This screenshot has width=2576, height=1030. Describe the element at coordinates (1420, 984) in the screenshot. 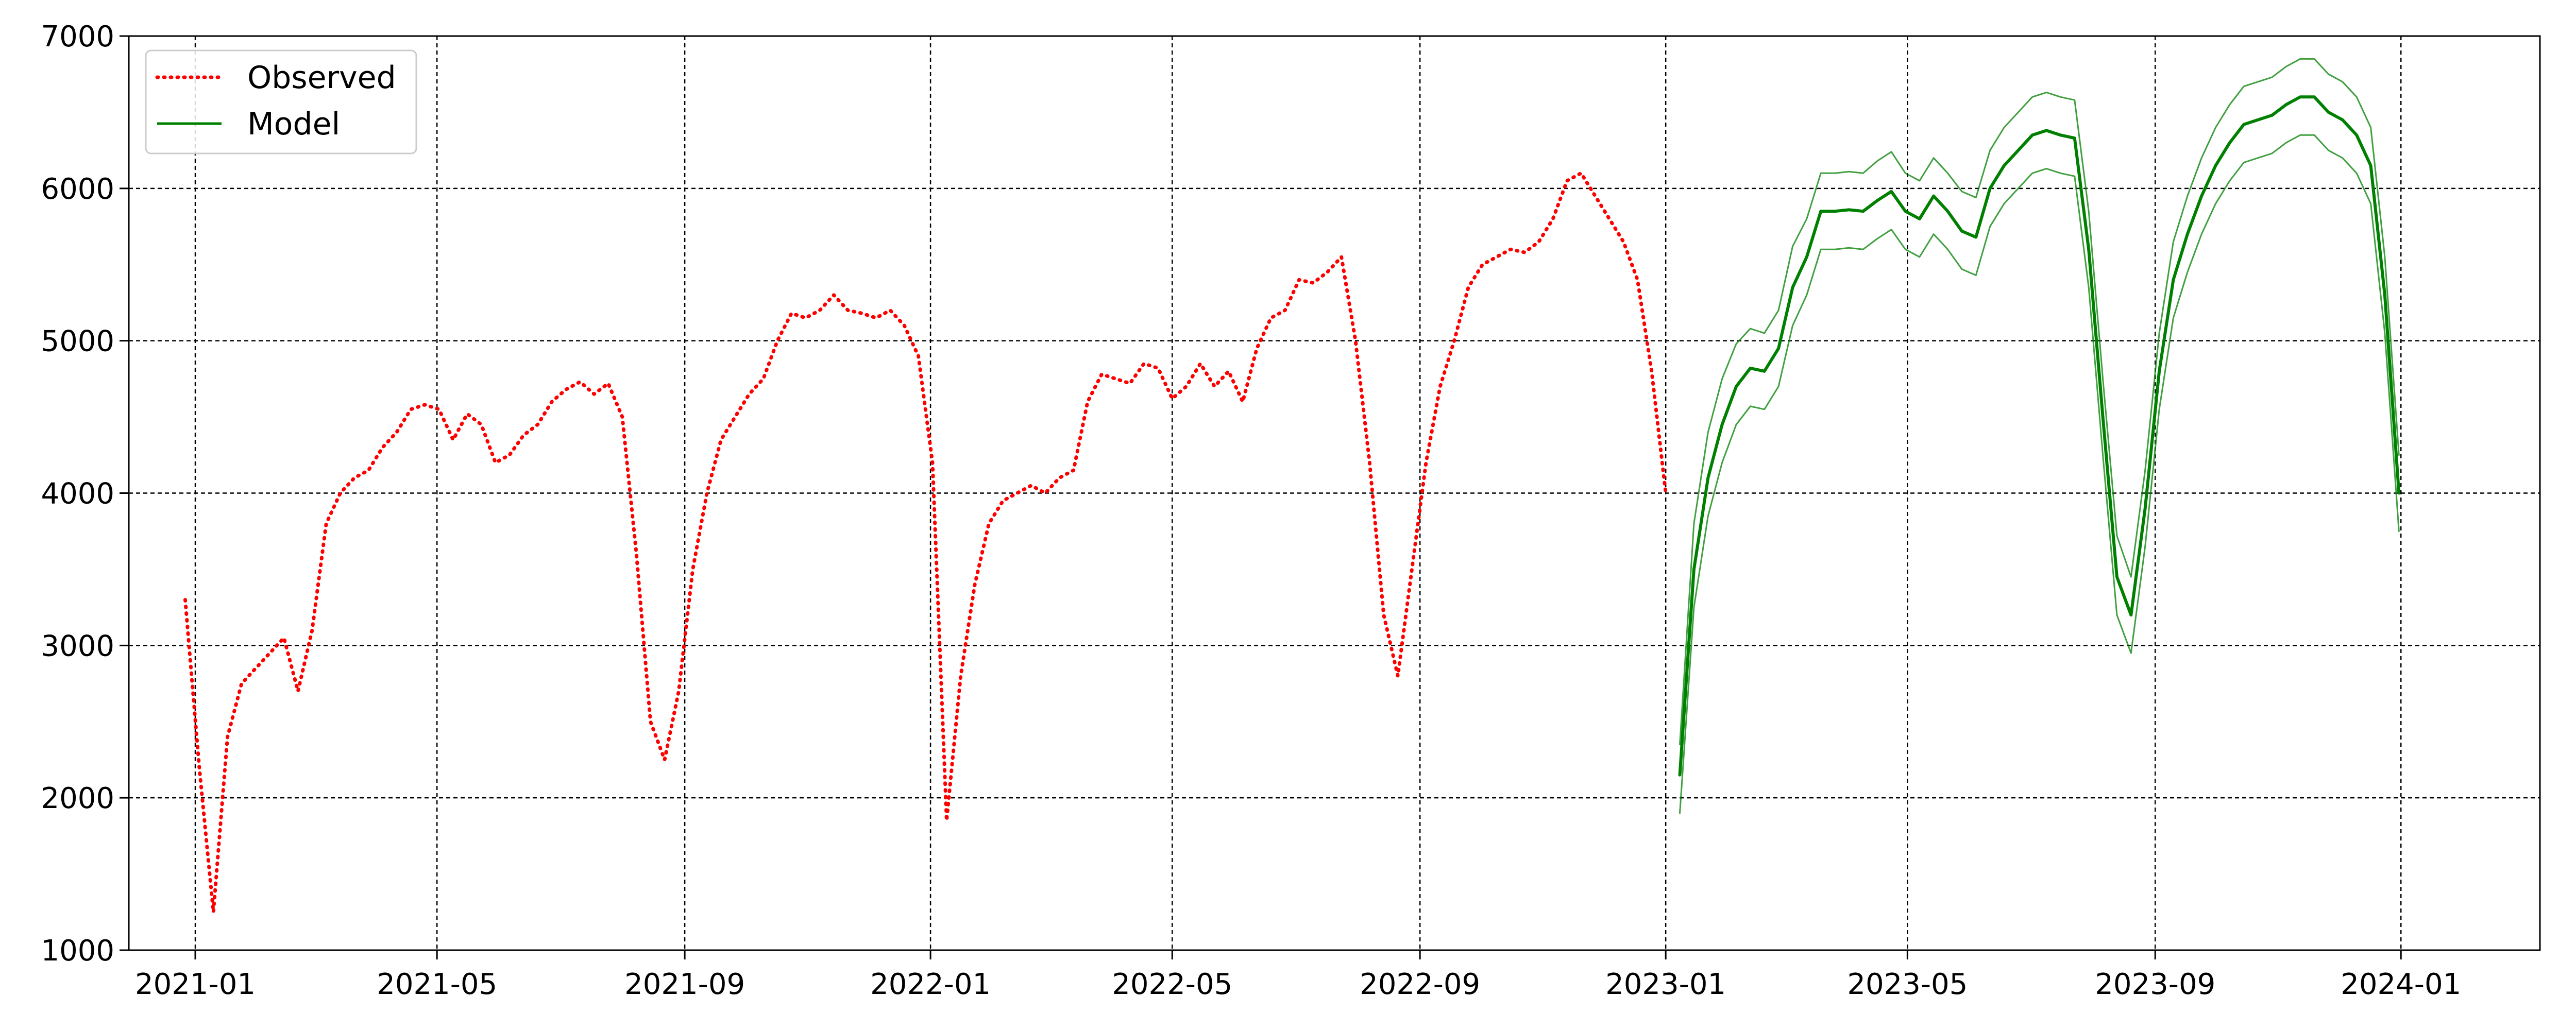

I see `x-tick-label: 2022-09` at that location.